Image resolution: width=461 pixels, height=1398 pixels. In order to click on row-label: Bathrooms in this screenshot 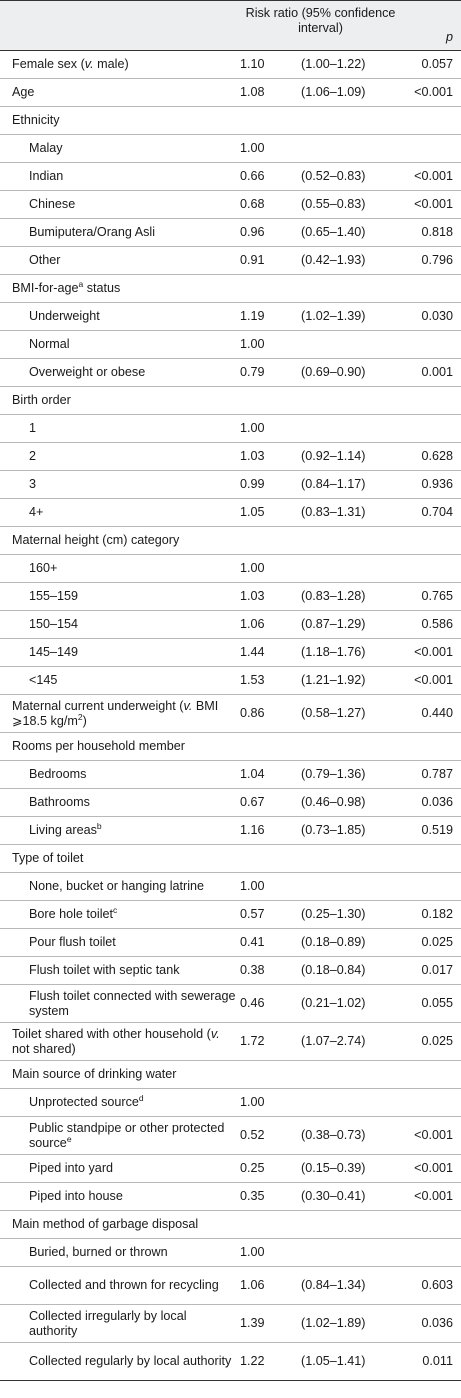, I will do `click(120, 802)`.